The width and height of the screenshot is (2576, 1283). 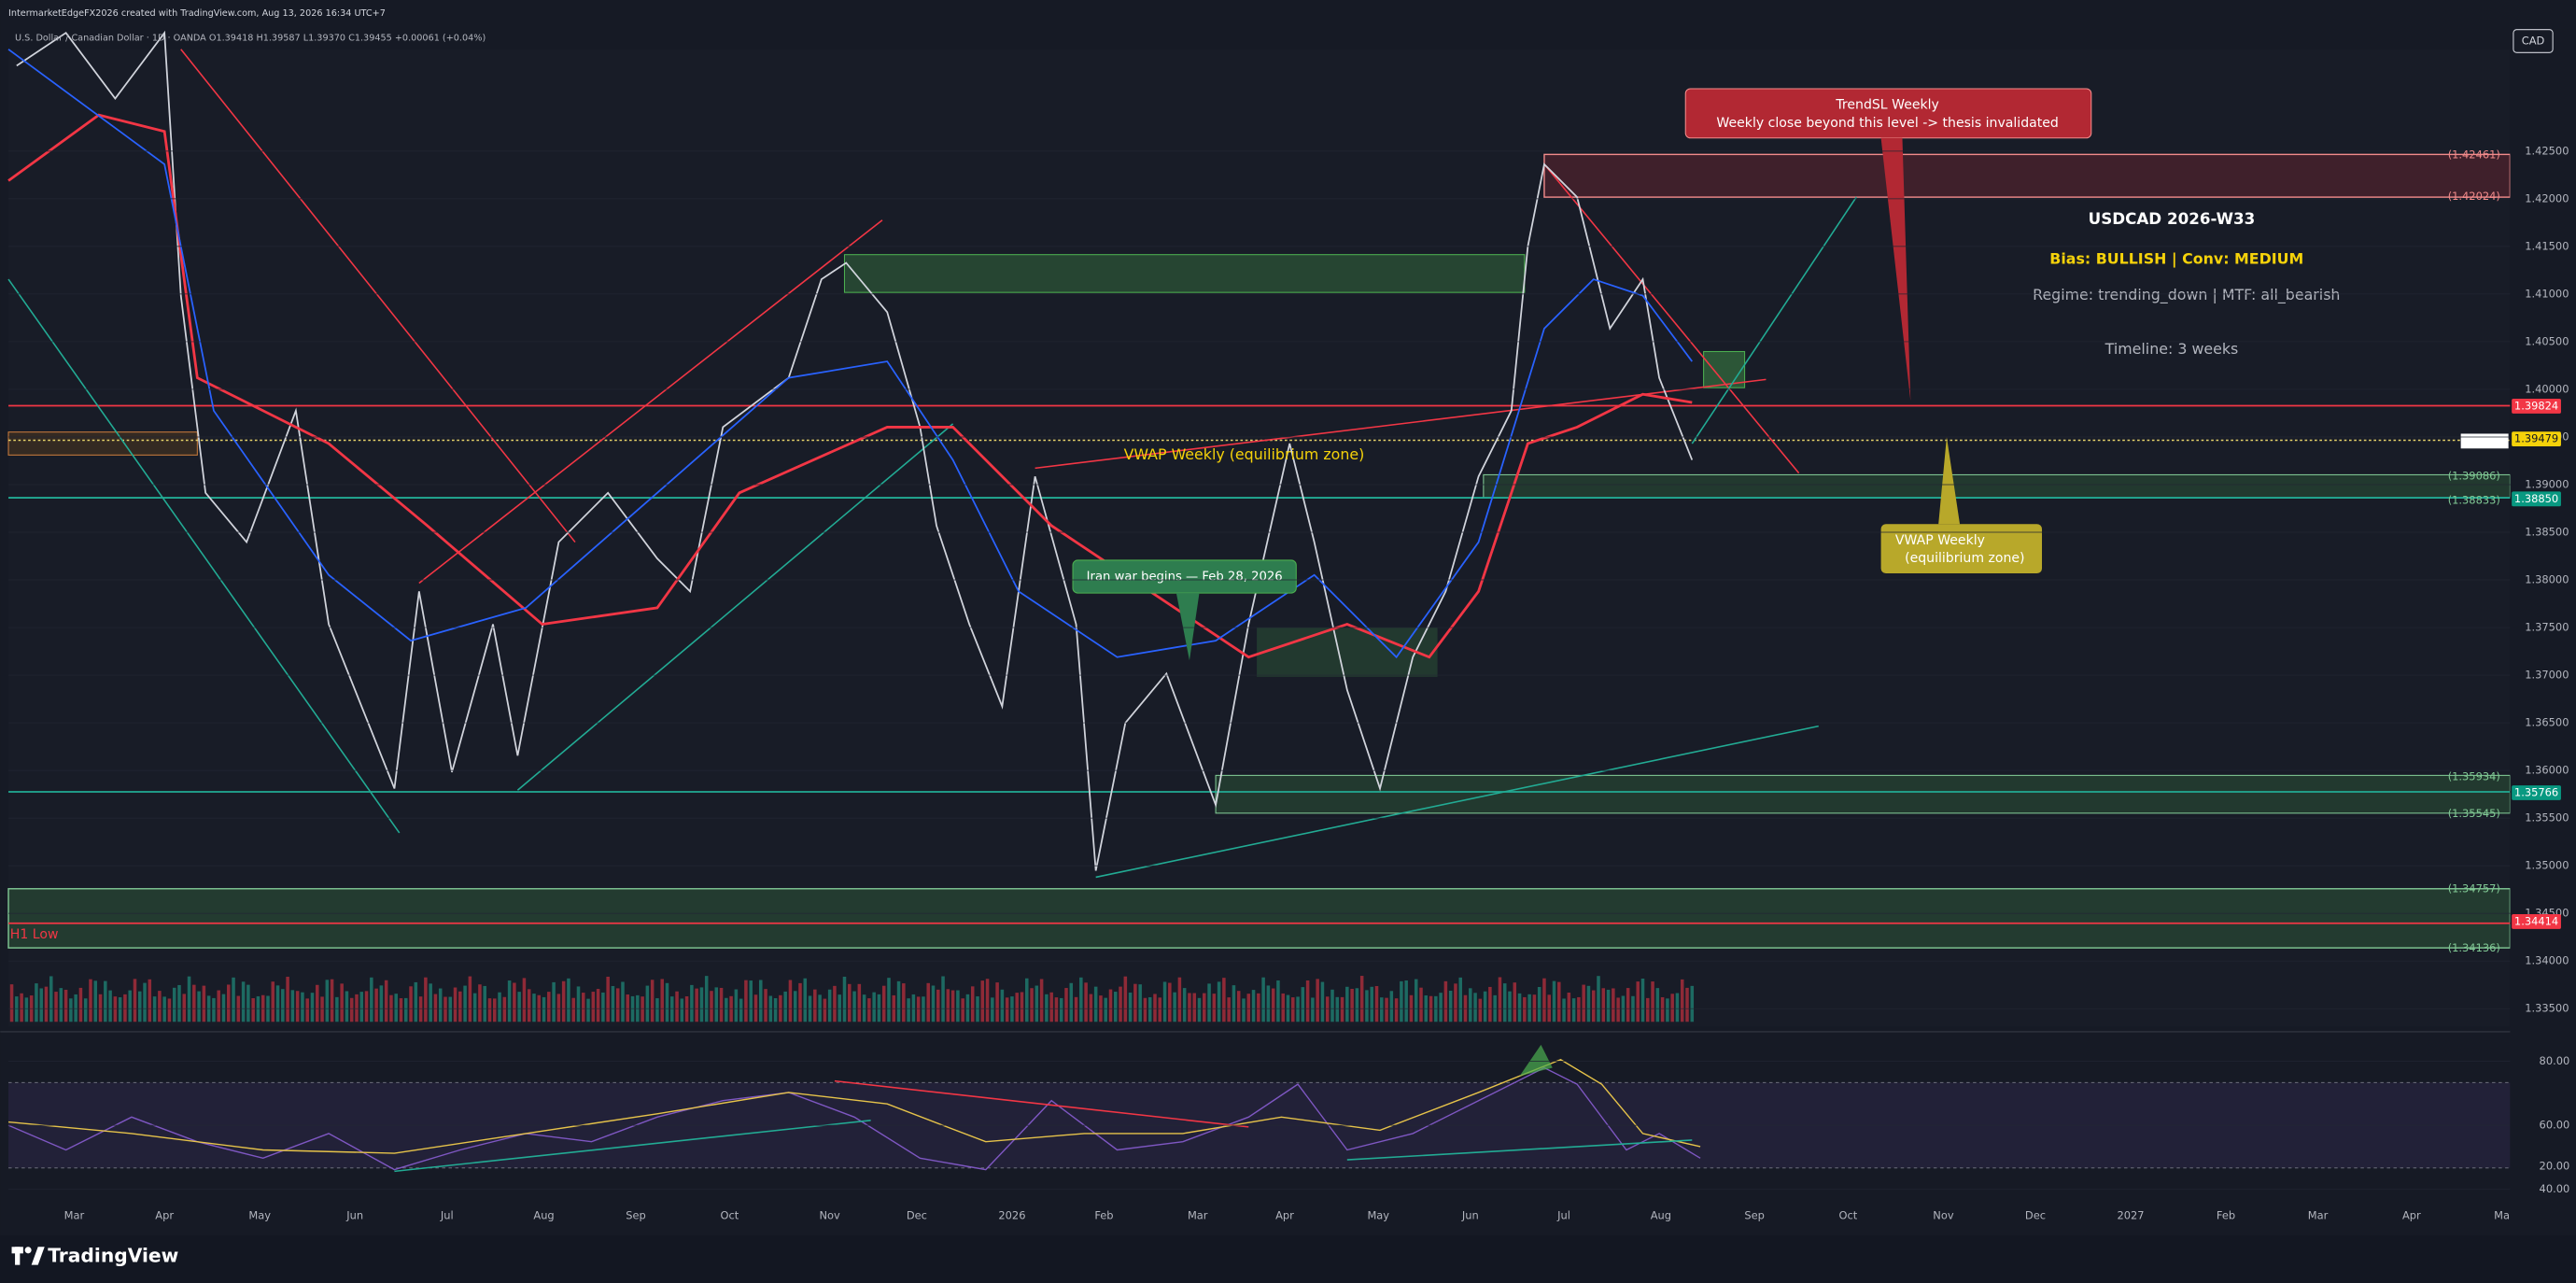 What do you see at coordinates (2547, 818) in the screenshot?
I see `y-tick-label: 1.35500` at bounding box center [2547, 818].